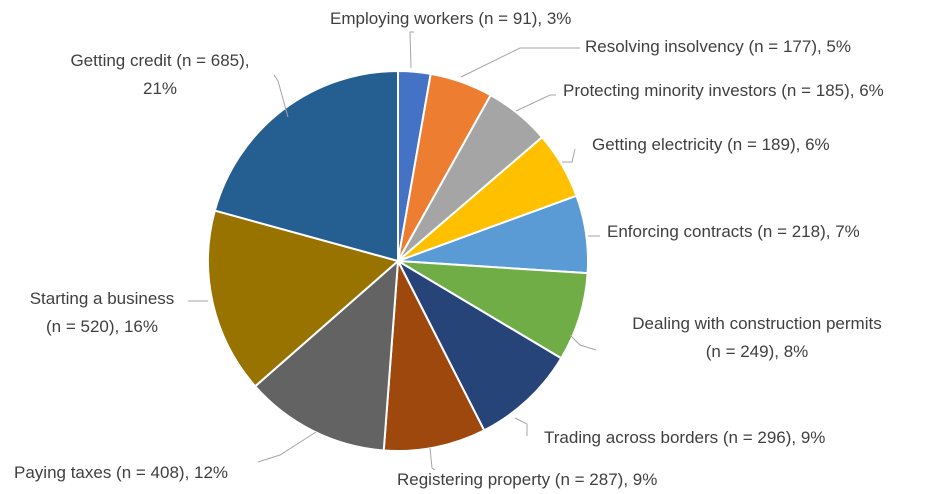 The image size is (945, 494). I want to click on pie-slice-trading-across-borders, so click(479, 345).